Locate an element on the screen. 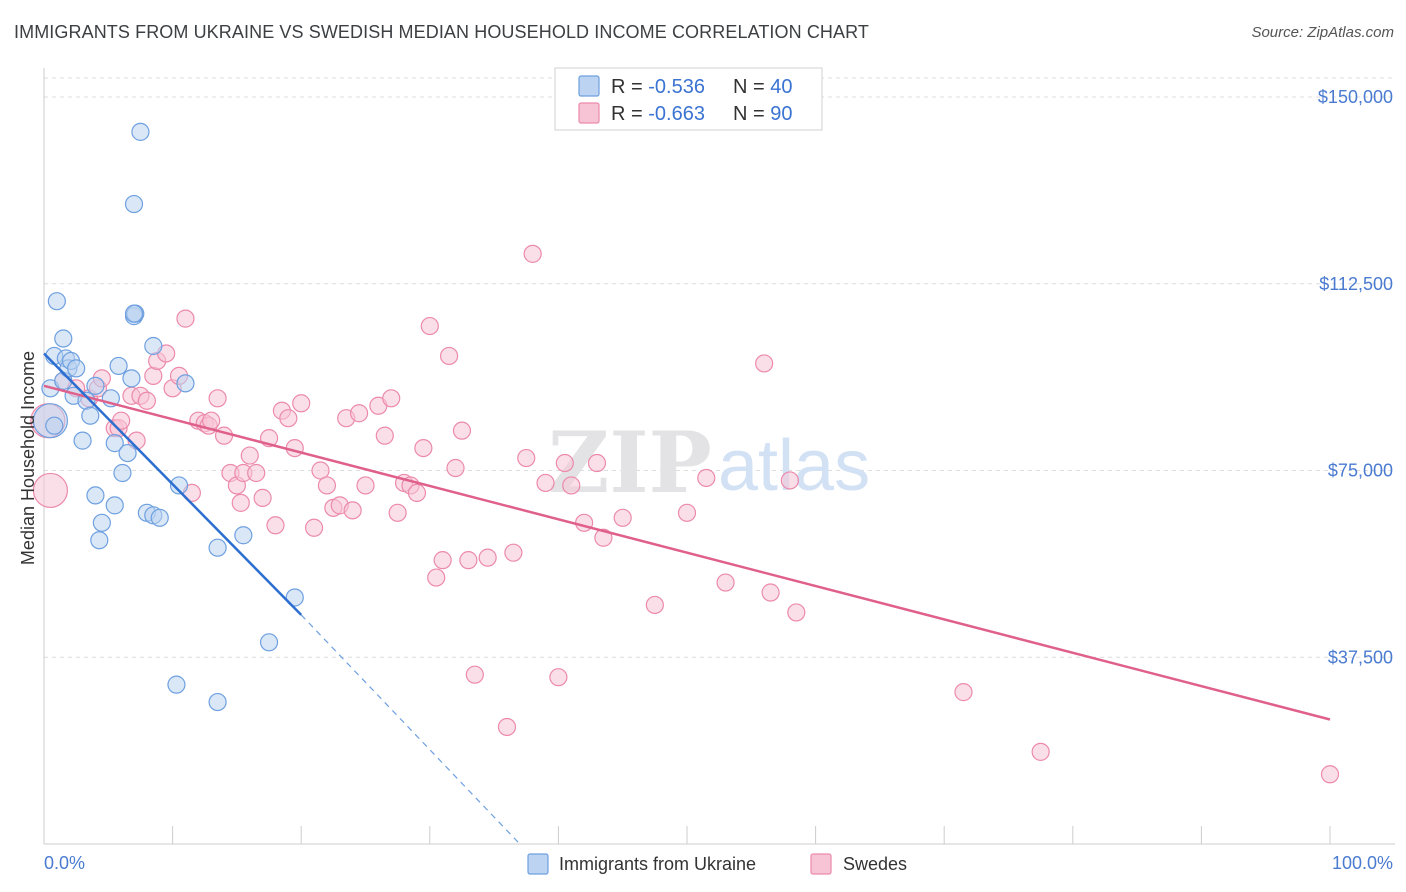  ukraine-n-value: 40 is located at coordinates (781, 87).